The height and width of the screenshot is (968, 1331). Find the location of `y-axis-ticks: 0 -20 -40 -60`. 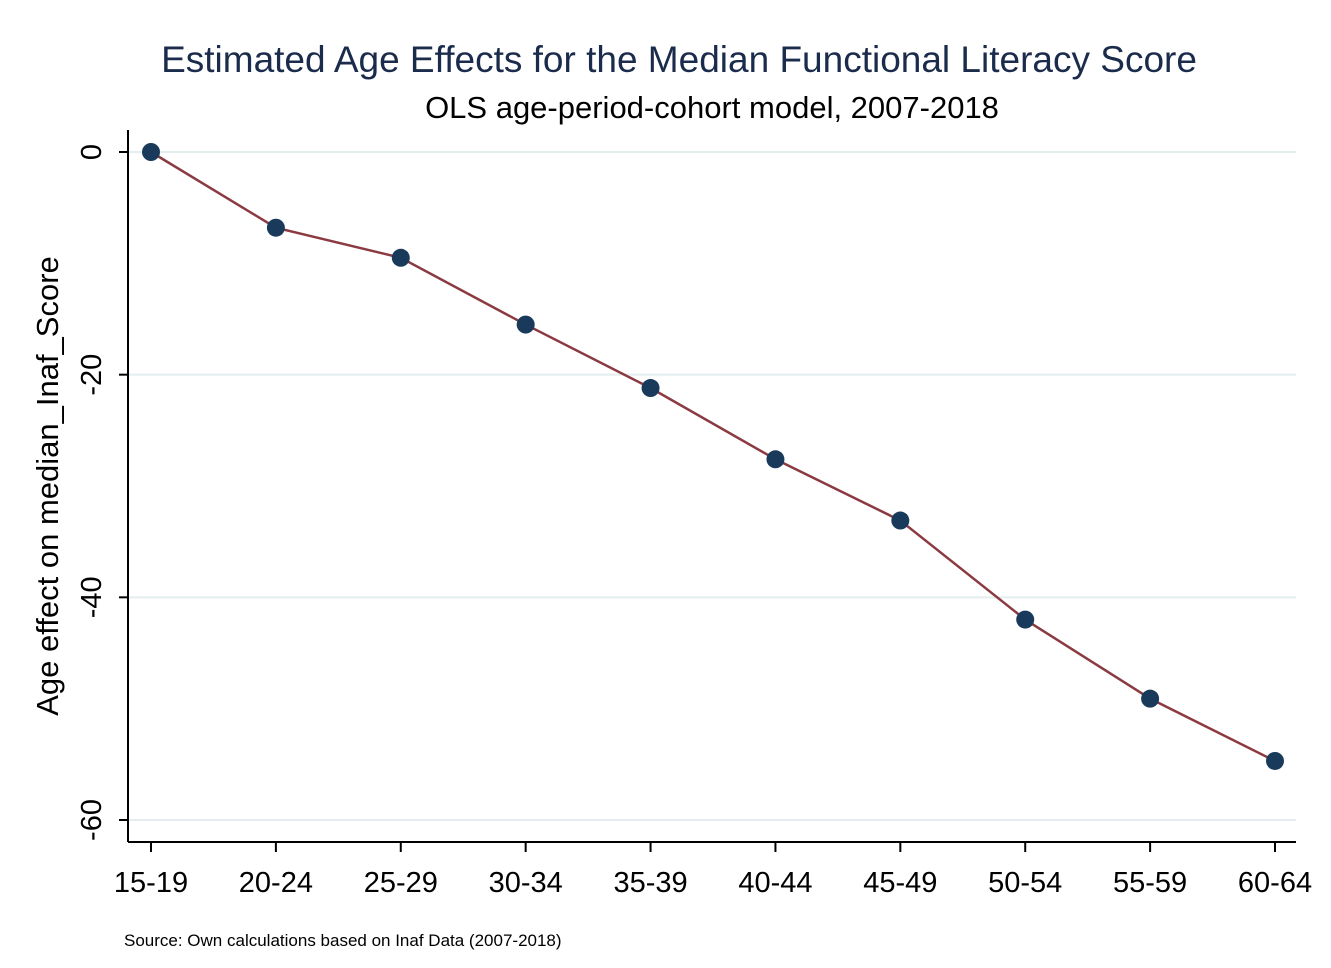

y-axis-ticks: 0 -20 -40 -60 is located at coordinates (102, 492).